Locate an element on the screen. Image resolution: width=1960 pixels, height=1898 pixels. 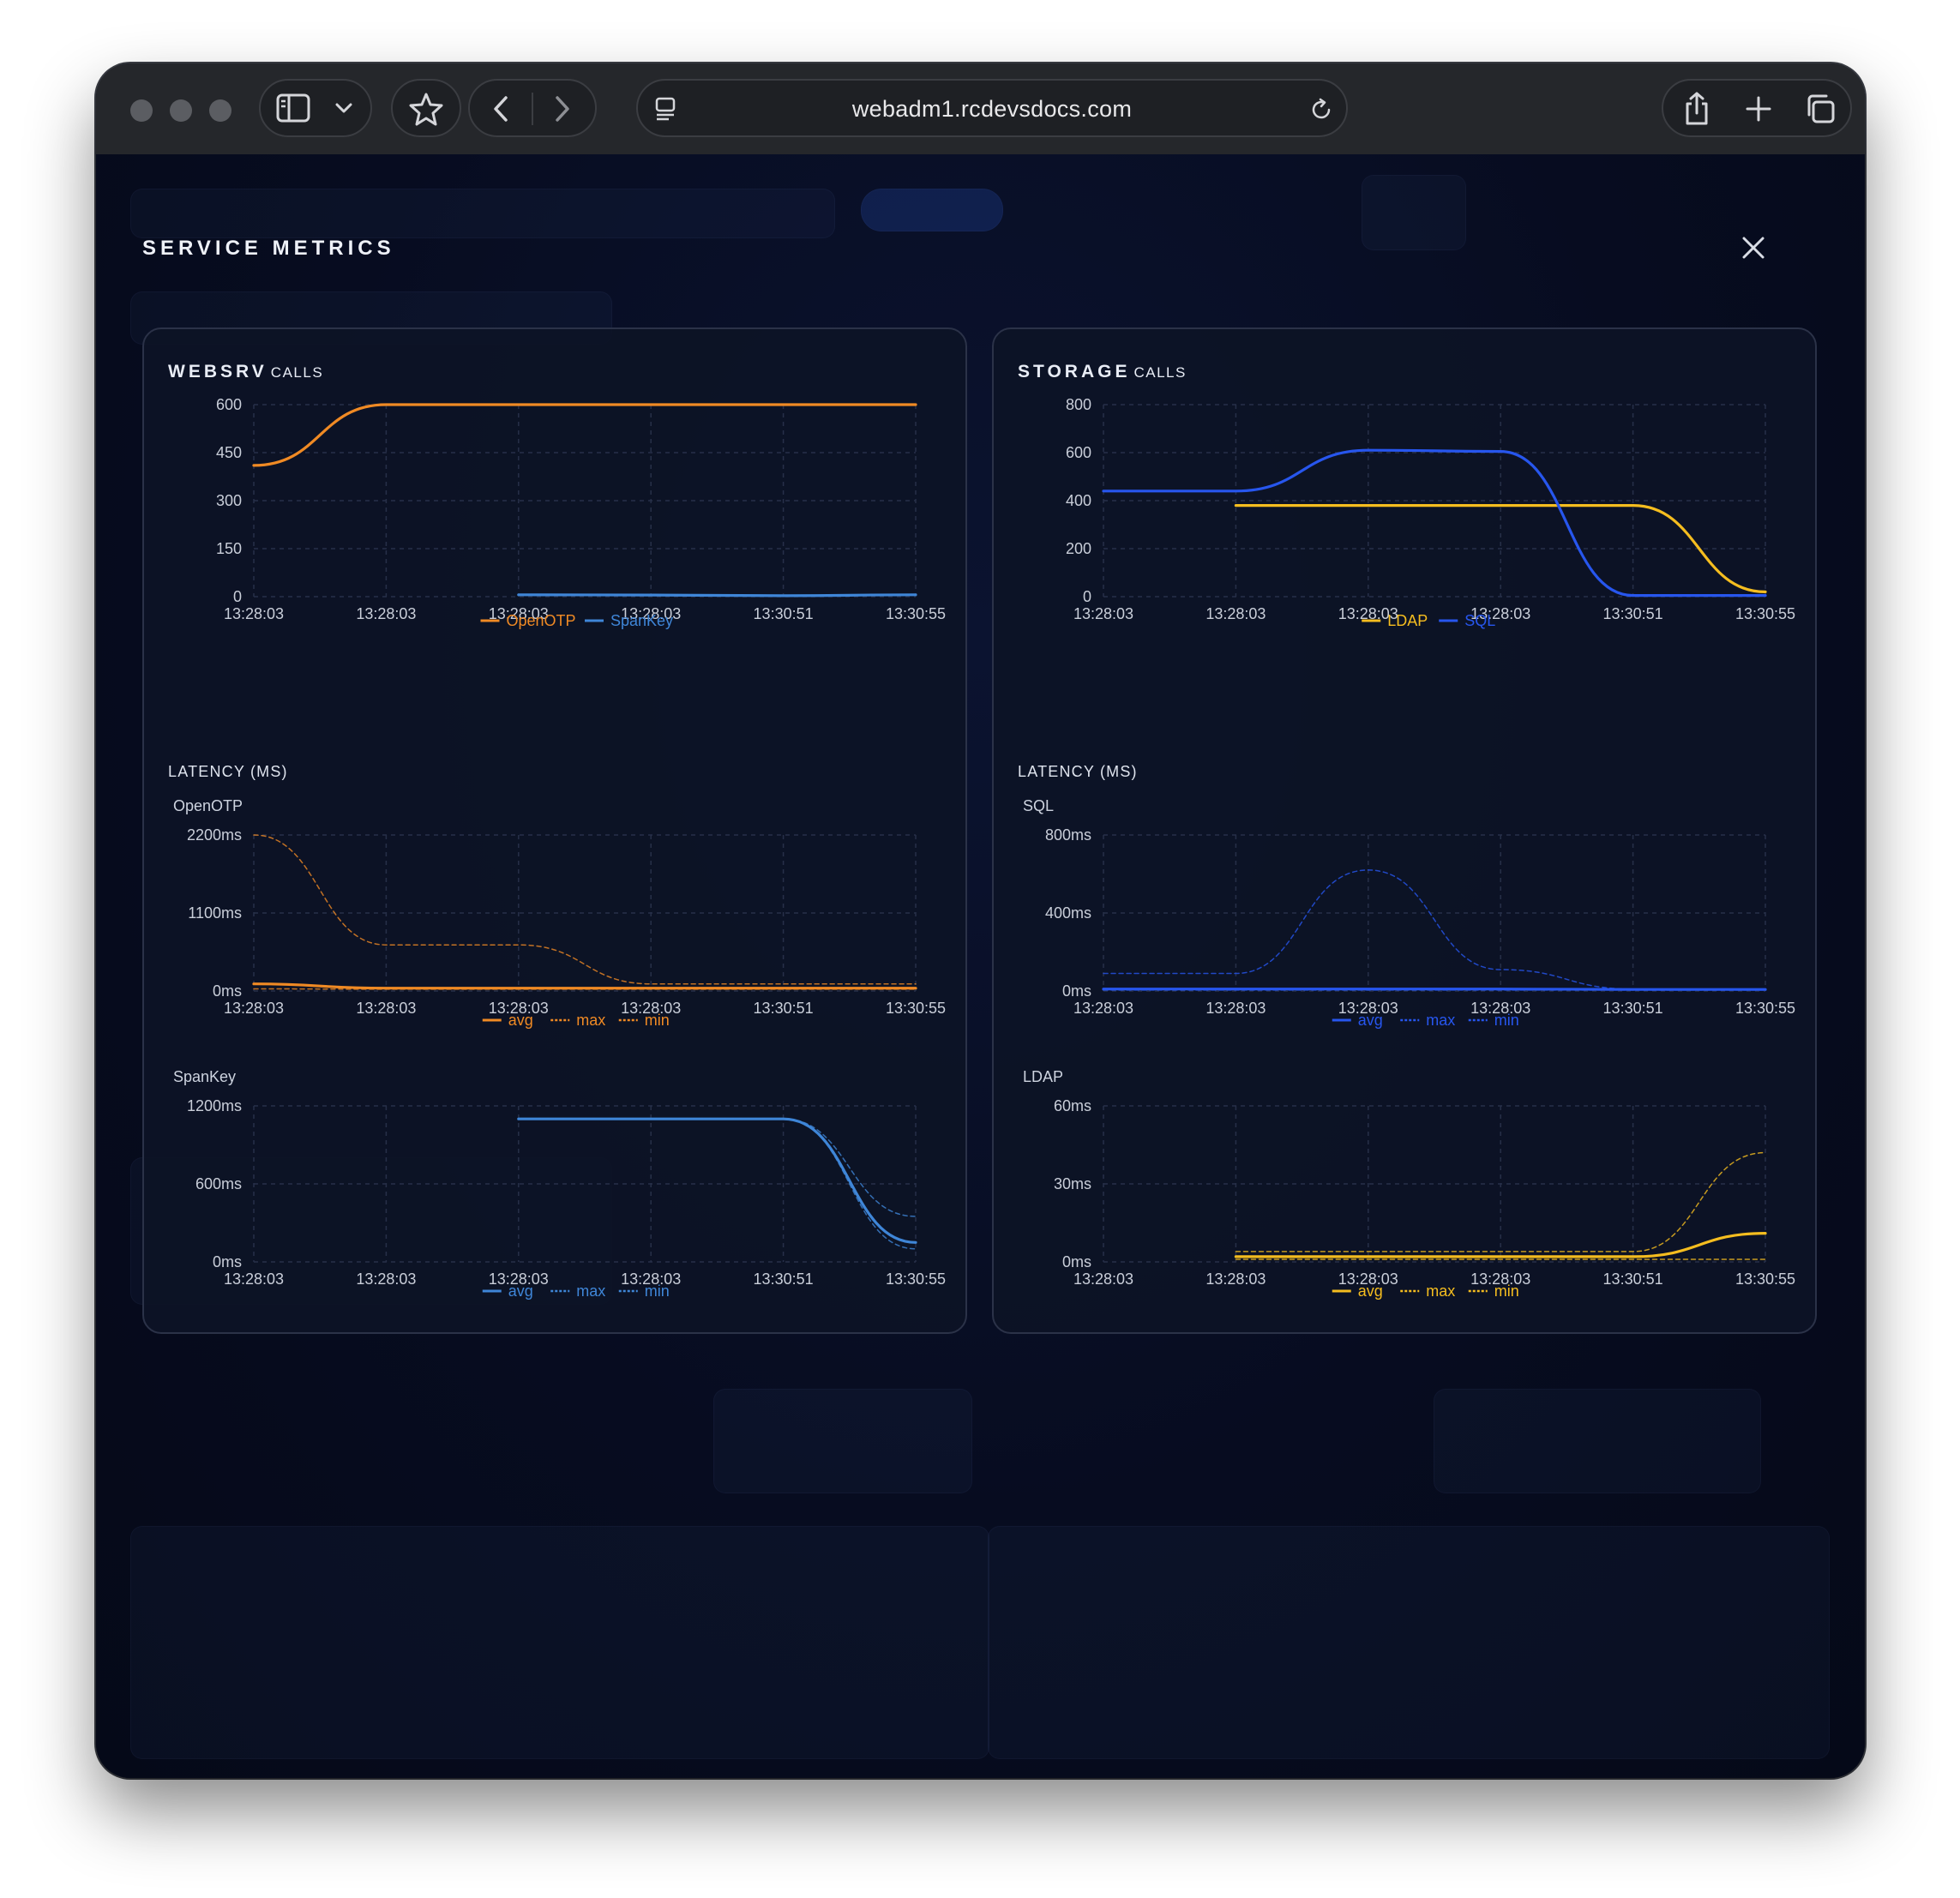
y-tick-label: 200 is located at coordinates (1078, 548).